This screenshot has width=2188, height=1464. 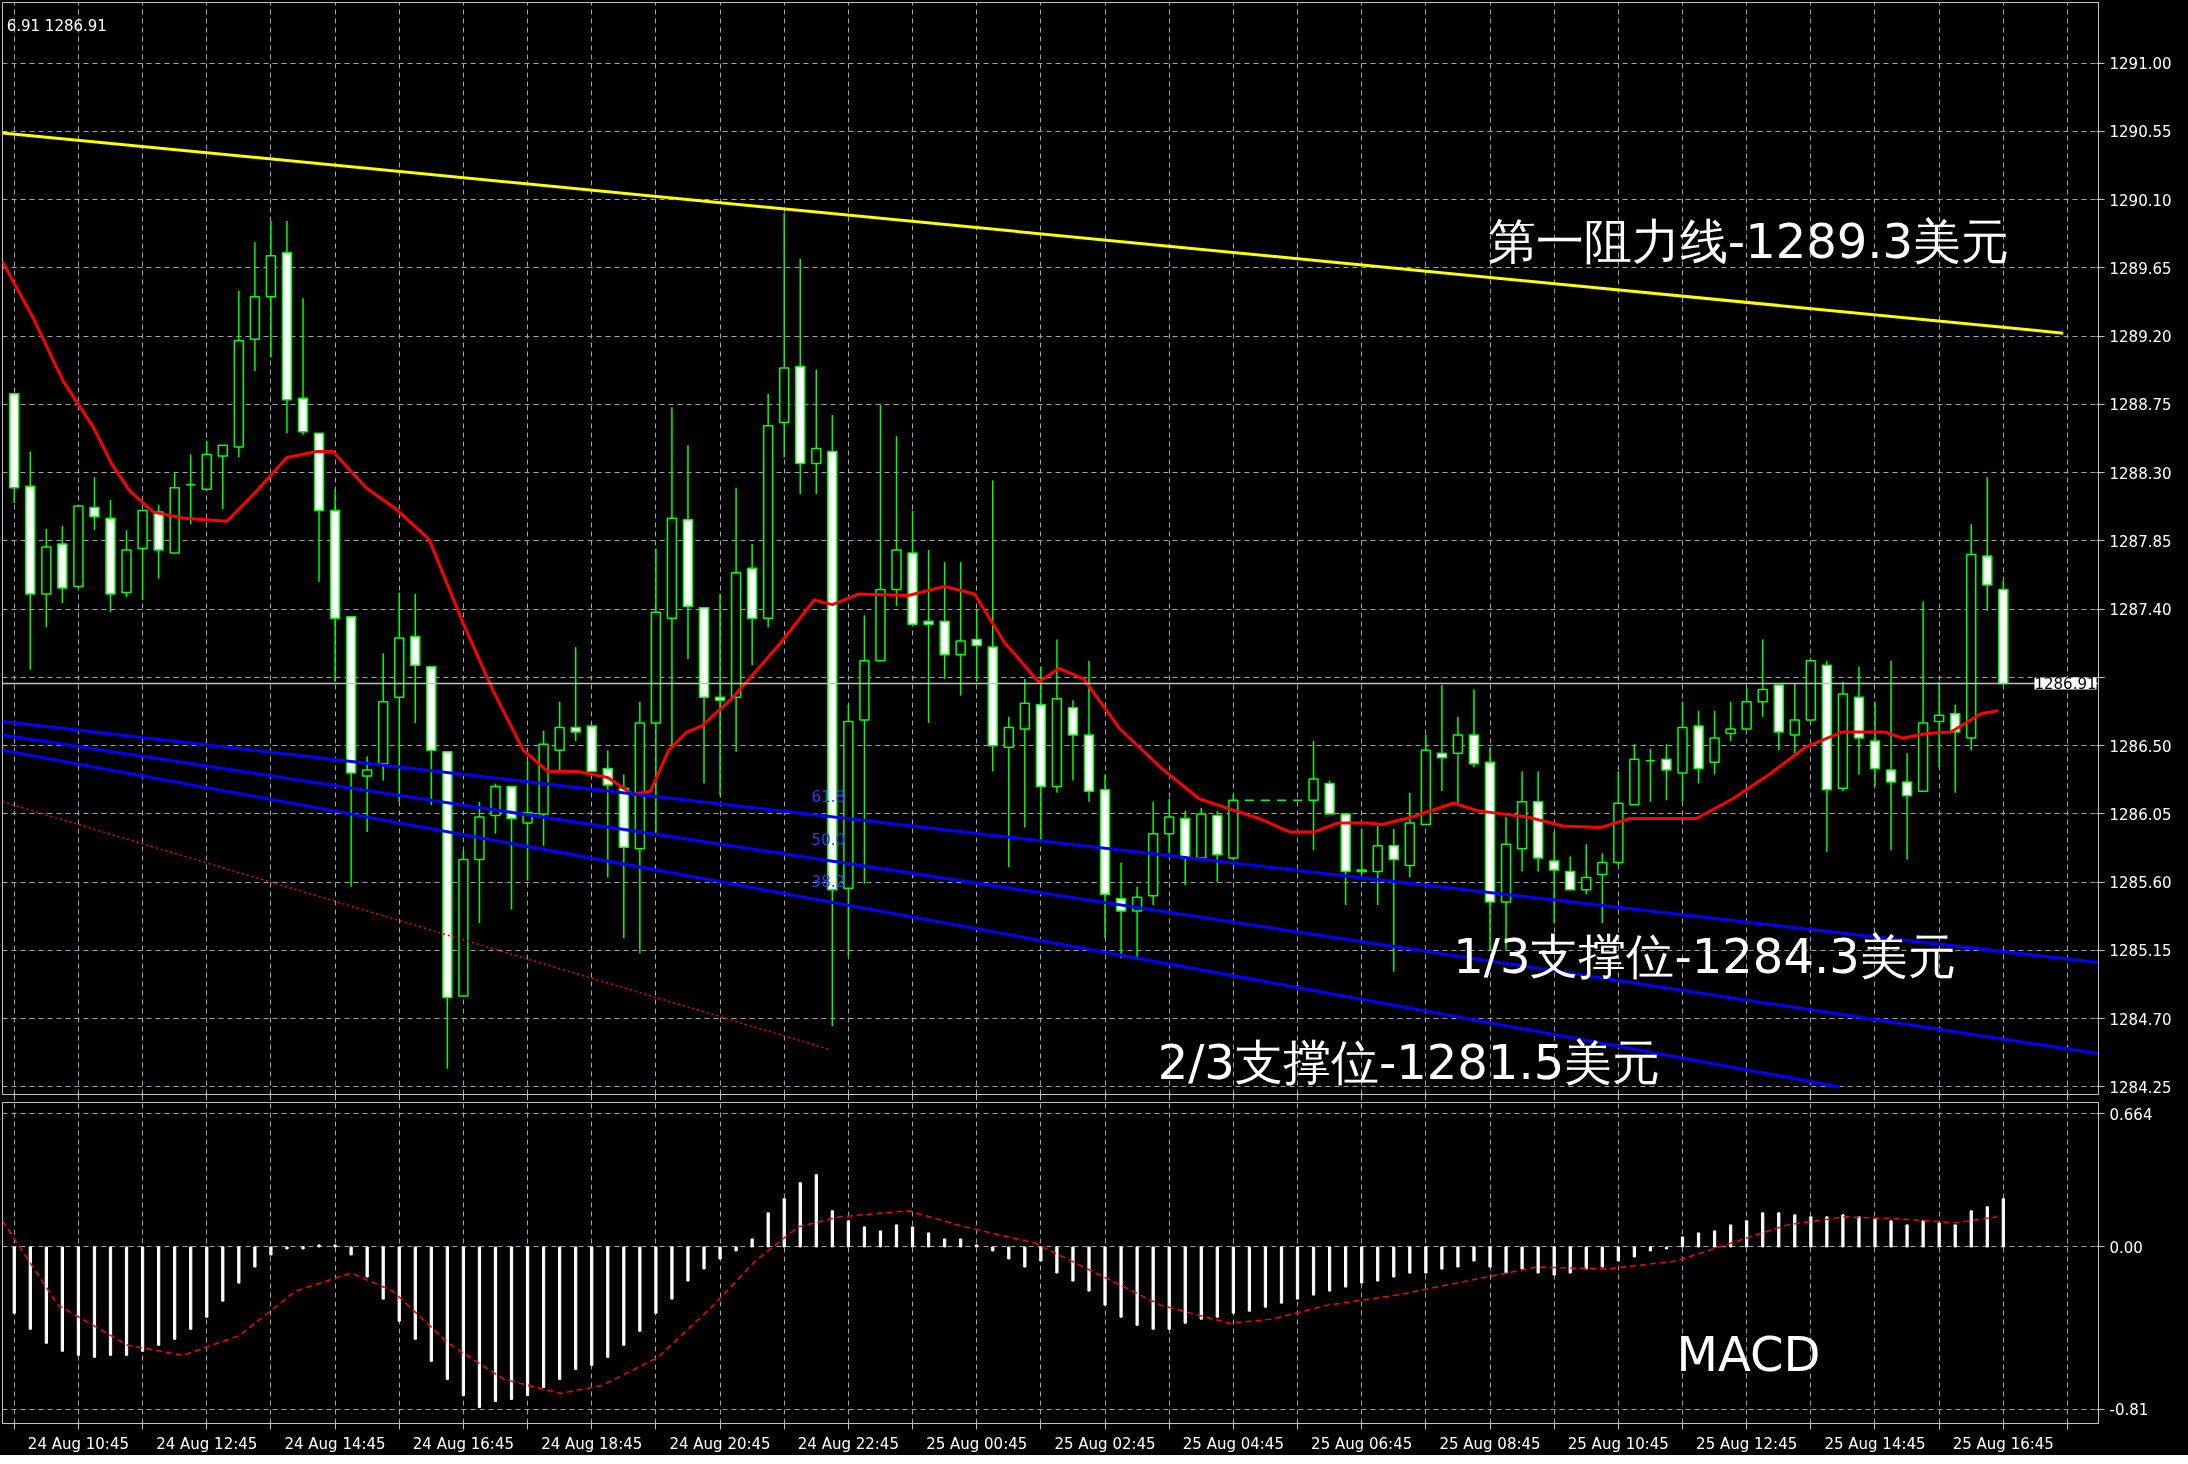 I want to click on x-tick-label: 25 Aug 14:45, so click(x=1875, y=1443).